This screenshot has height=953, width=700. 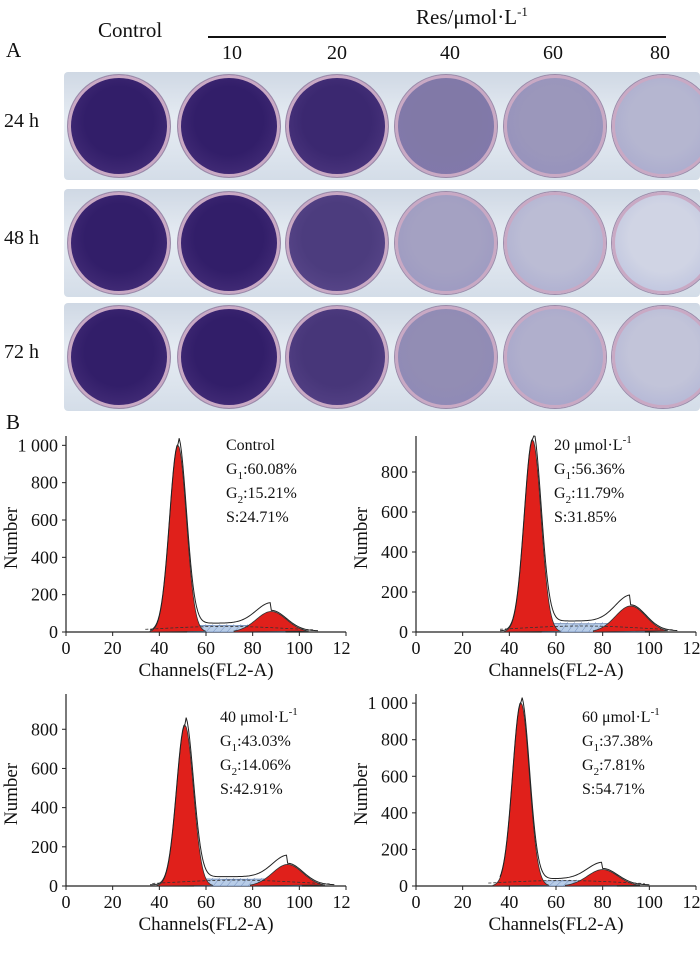 What do you see at coordinates (621, 716) in the screenshot?
I see `histogram-title: 60 μmol·L-1` at bounding box center [621, 716].